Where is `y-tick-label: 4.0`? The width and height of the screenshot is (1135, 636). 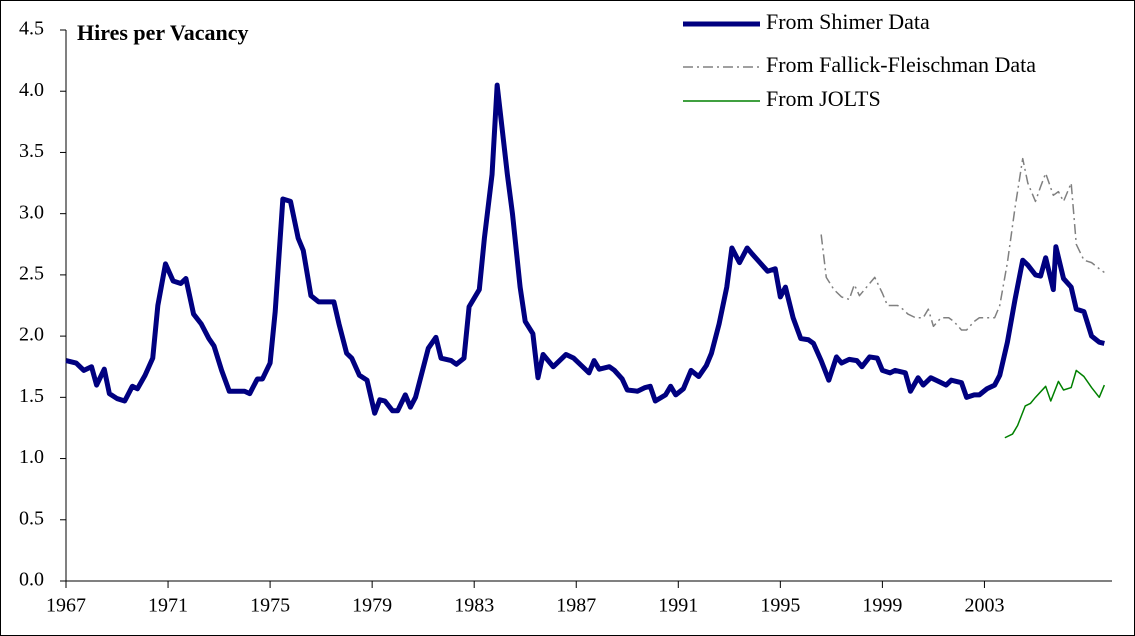
y-tick-label: 4.0 is located at coordinates (31, 90).